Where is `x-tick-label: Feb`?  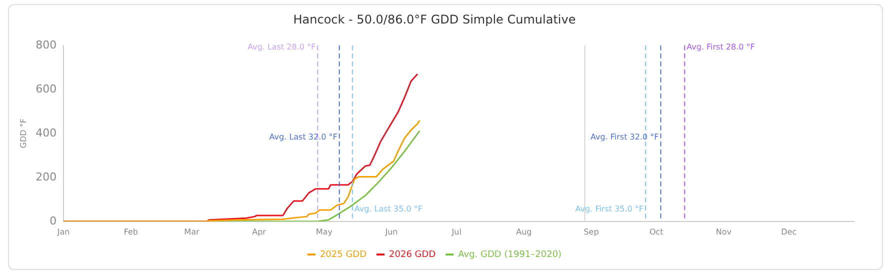 x-tick-label: Feb is located at coordinates (131, 231).